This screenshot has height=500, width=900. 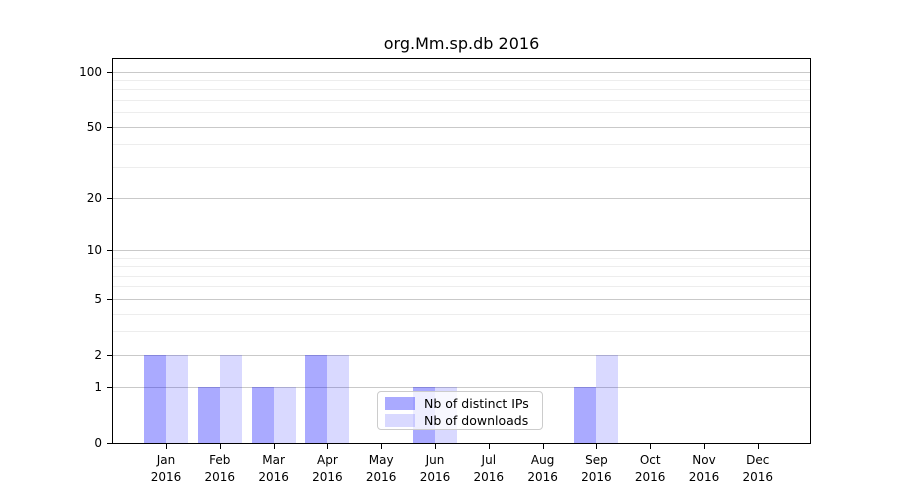 I want to click on legend-item-distinct-ips: Nb of distinct IPs, so click(x=460, y=403).